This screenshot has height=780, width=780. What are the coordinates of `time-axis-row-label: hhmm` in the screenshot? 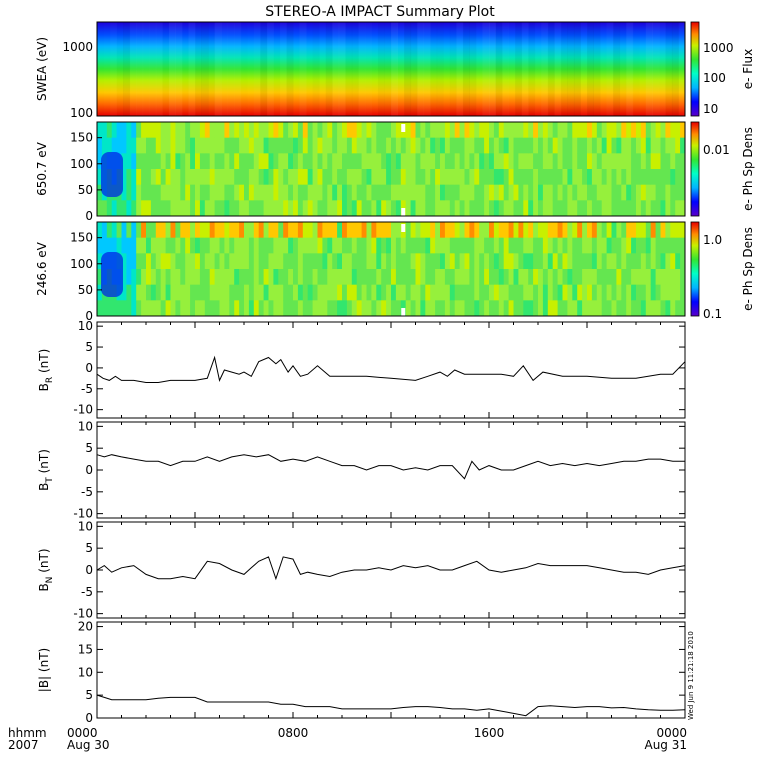 It's located at (27, 733).